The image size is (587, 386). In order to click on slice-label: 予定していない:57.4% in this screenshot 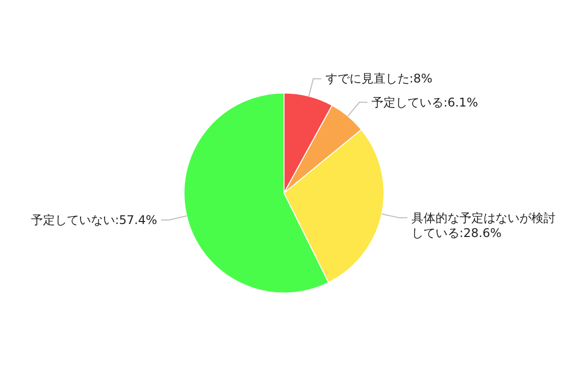, I will do `click(94, 219)`.